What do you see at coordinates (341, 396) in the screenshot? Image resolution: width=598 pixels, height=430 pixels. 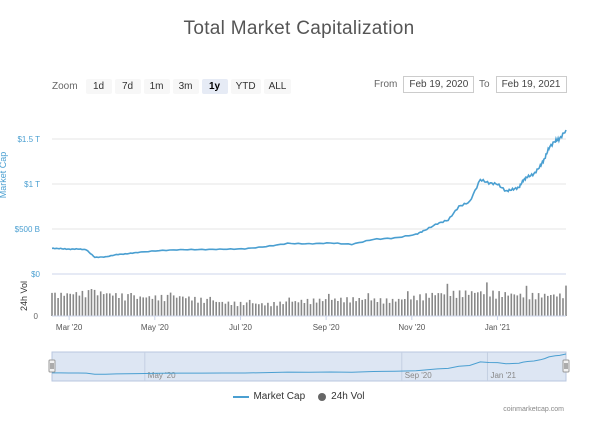 I see `legend-item-volume: 24h Vol` at bounding box center [341, 396].